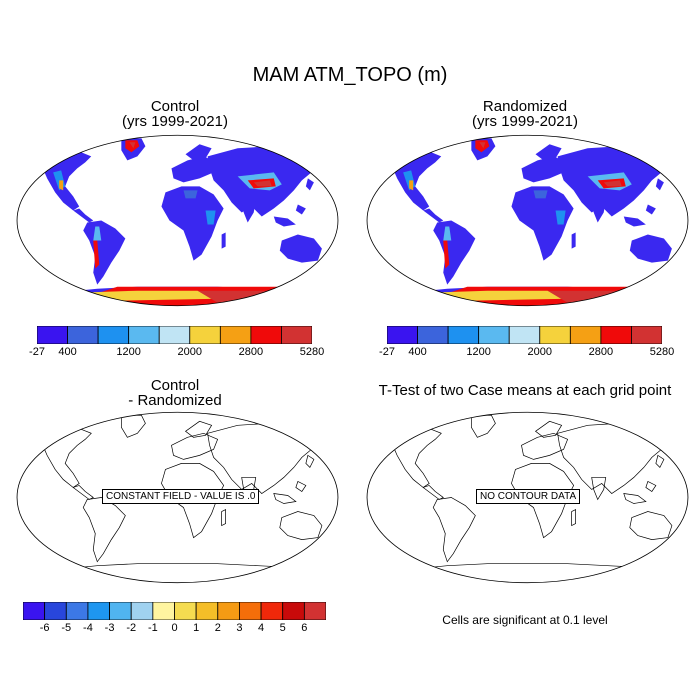 Image resolution: width=700 pixels, height=700 pixels. I want to click on difference-title: Control, so click(175, 385).